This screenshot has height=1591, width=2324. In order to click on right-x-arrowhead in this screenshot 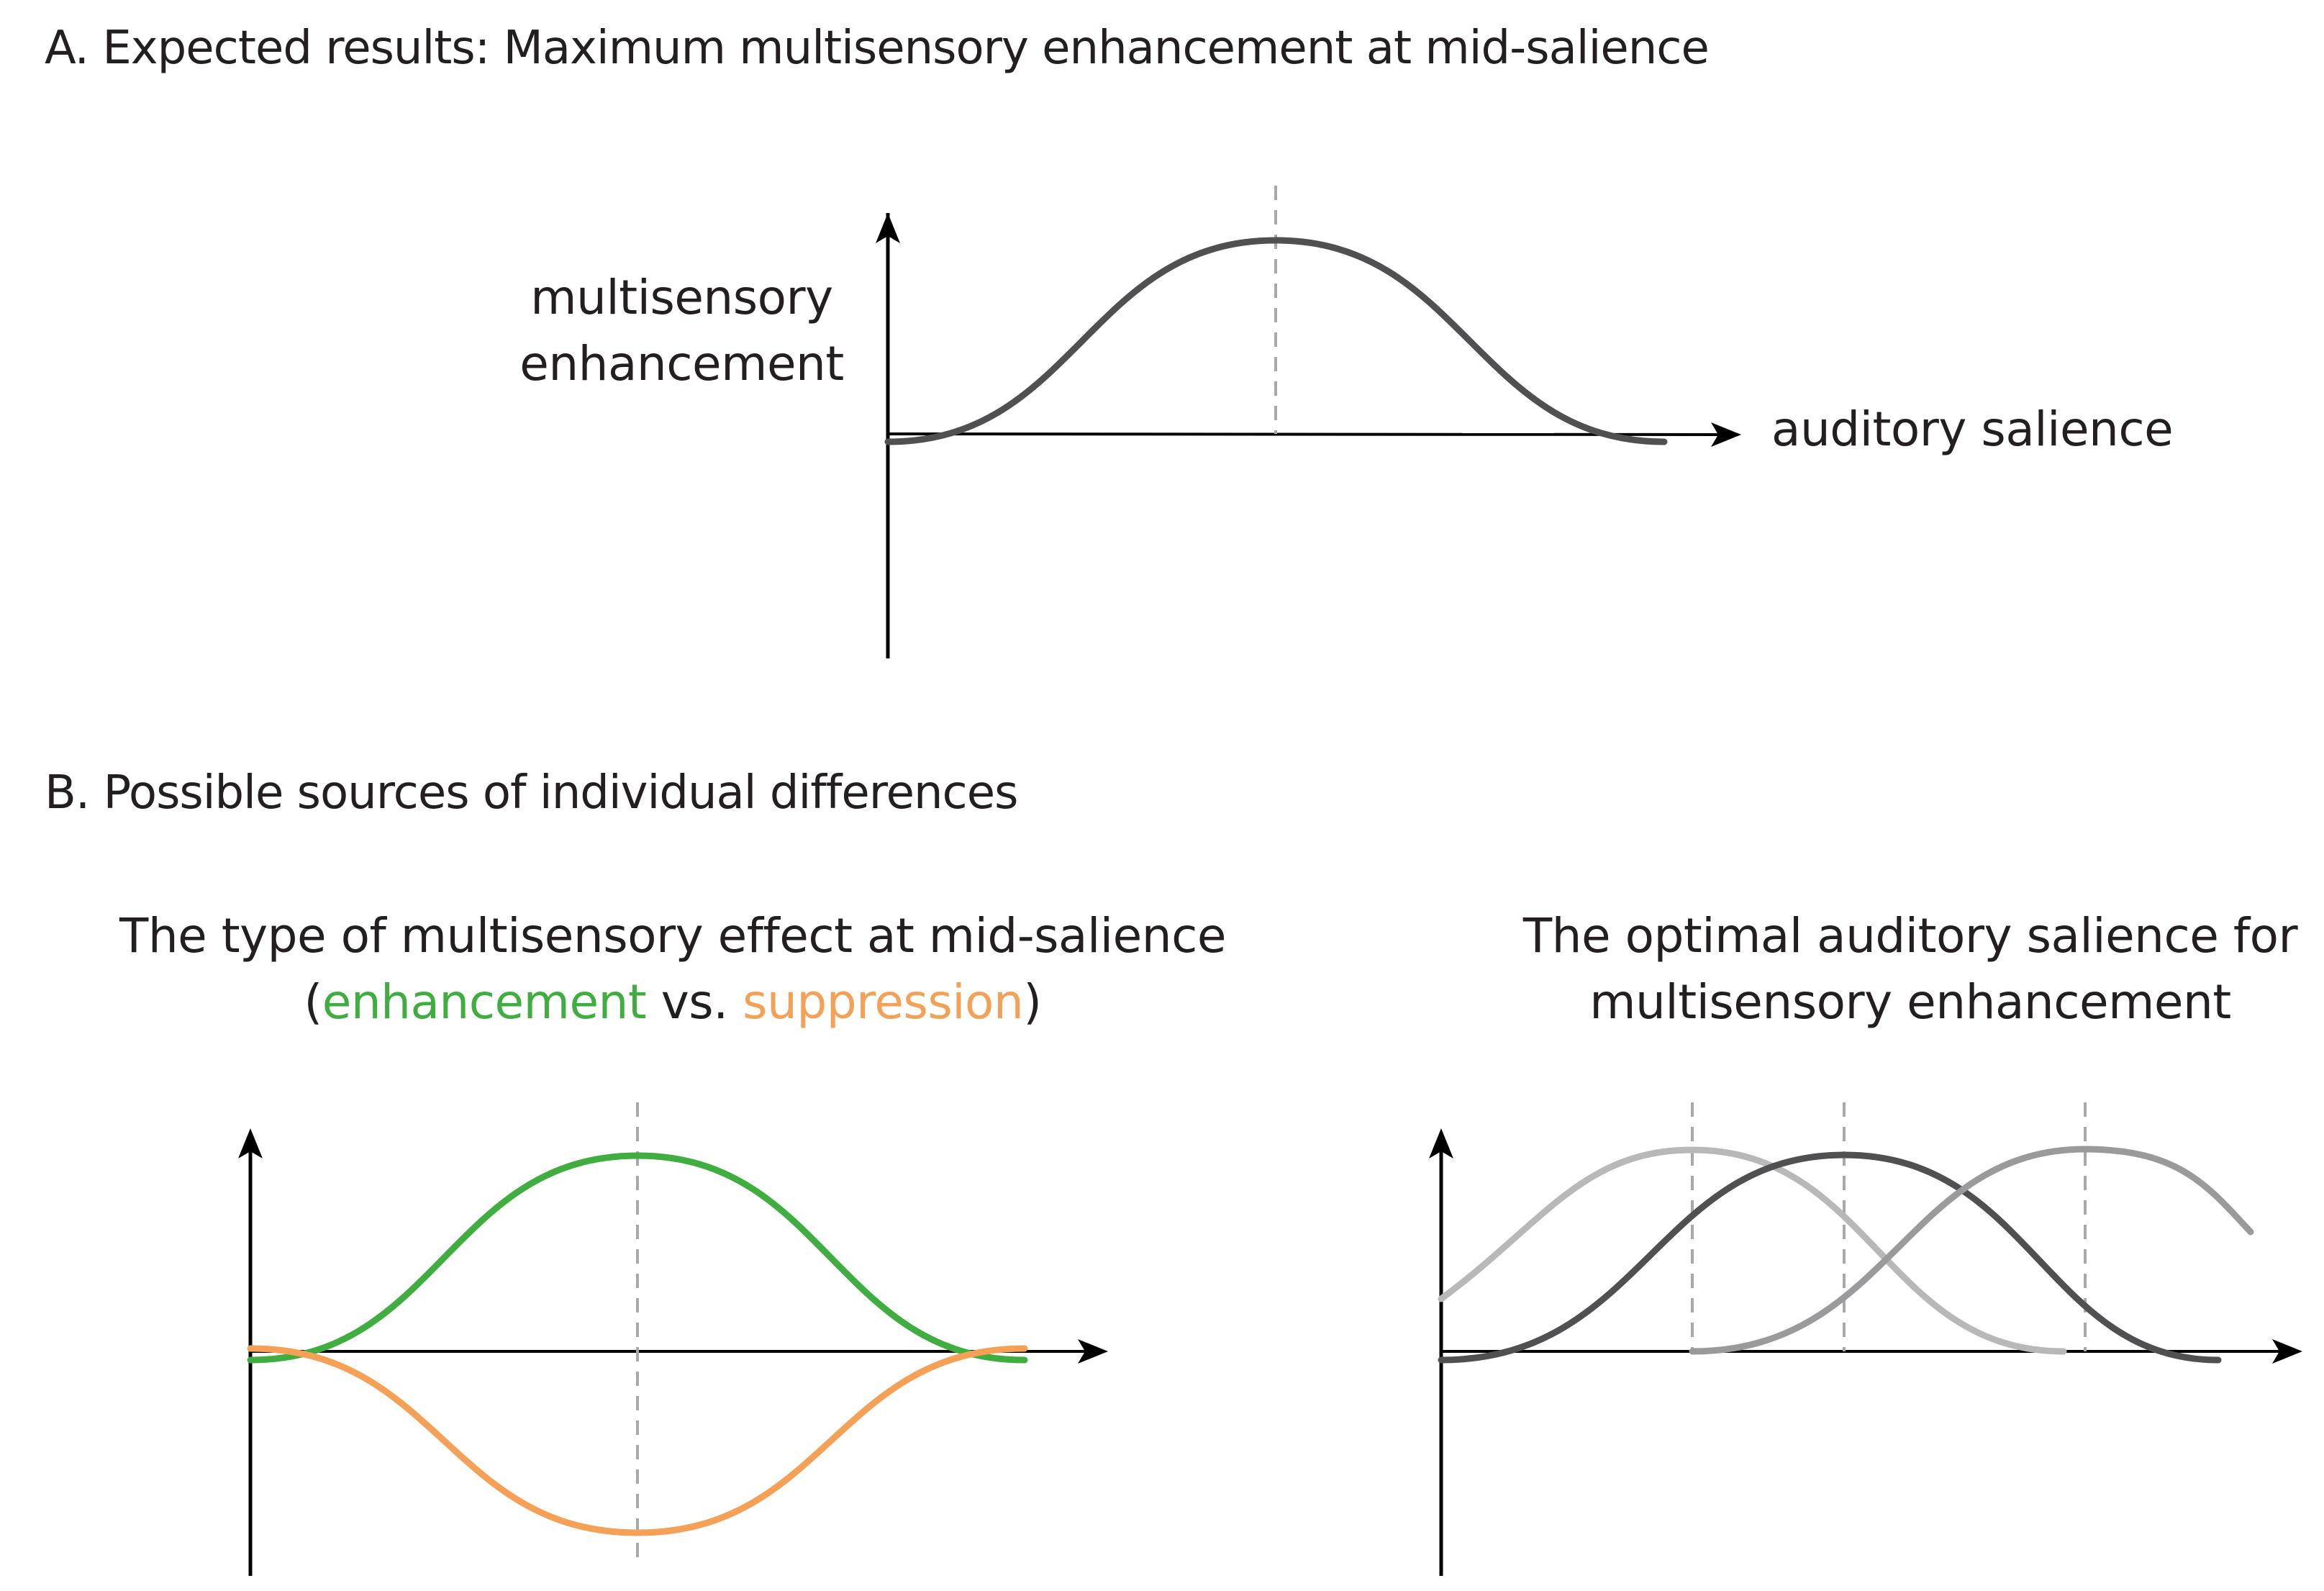, I will do `click(2287, 1352)`.